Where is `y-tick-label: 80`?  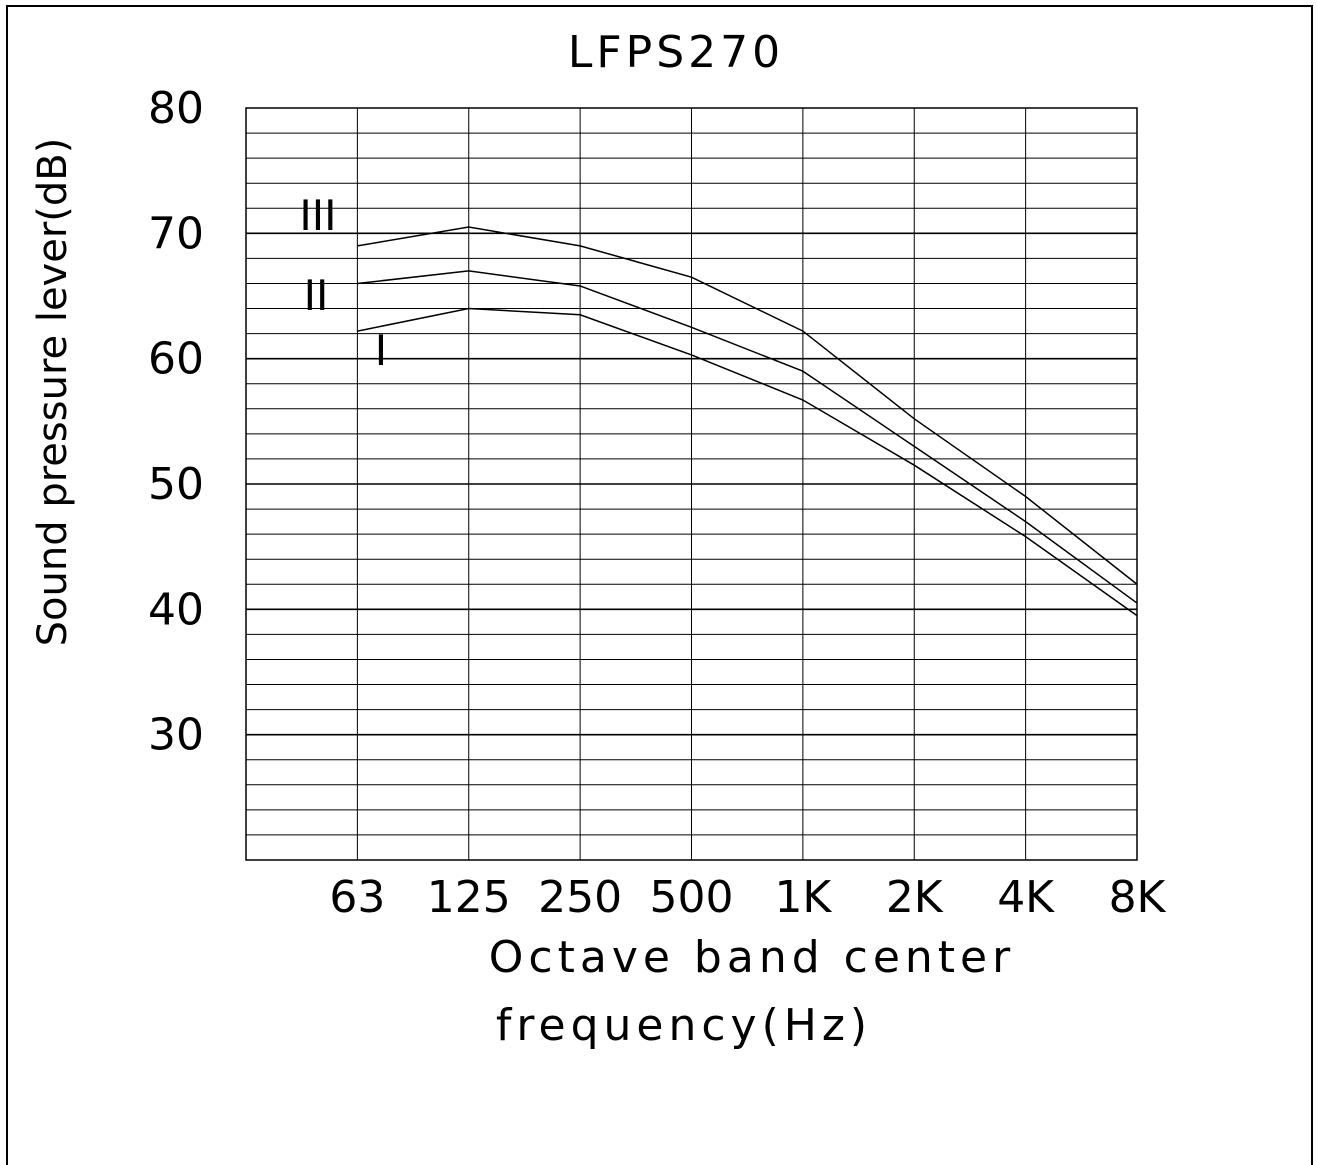 y-tick-label: 80 is located at coordinates (176, 108).